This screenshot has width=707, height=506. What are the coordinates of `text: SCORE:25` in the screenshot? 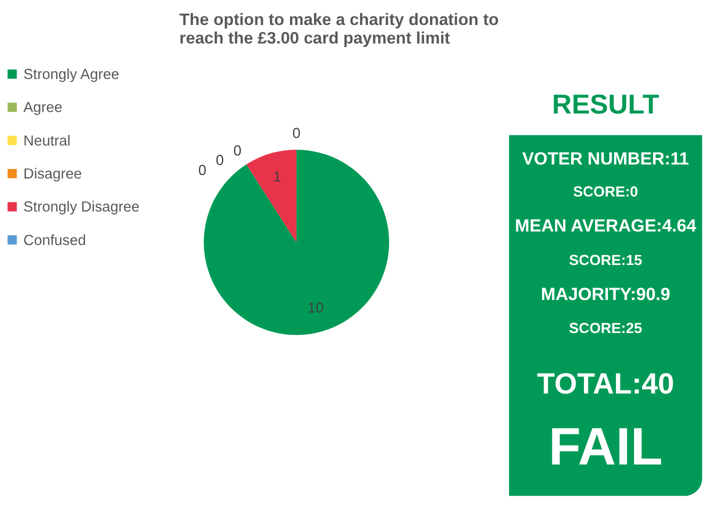 It's located at (605, 329).